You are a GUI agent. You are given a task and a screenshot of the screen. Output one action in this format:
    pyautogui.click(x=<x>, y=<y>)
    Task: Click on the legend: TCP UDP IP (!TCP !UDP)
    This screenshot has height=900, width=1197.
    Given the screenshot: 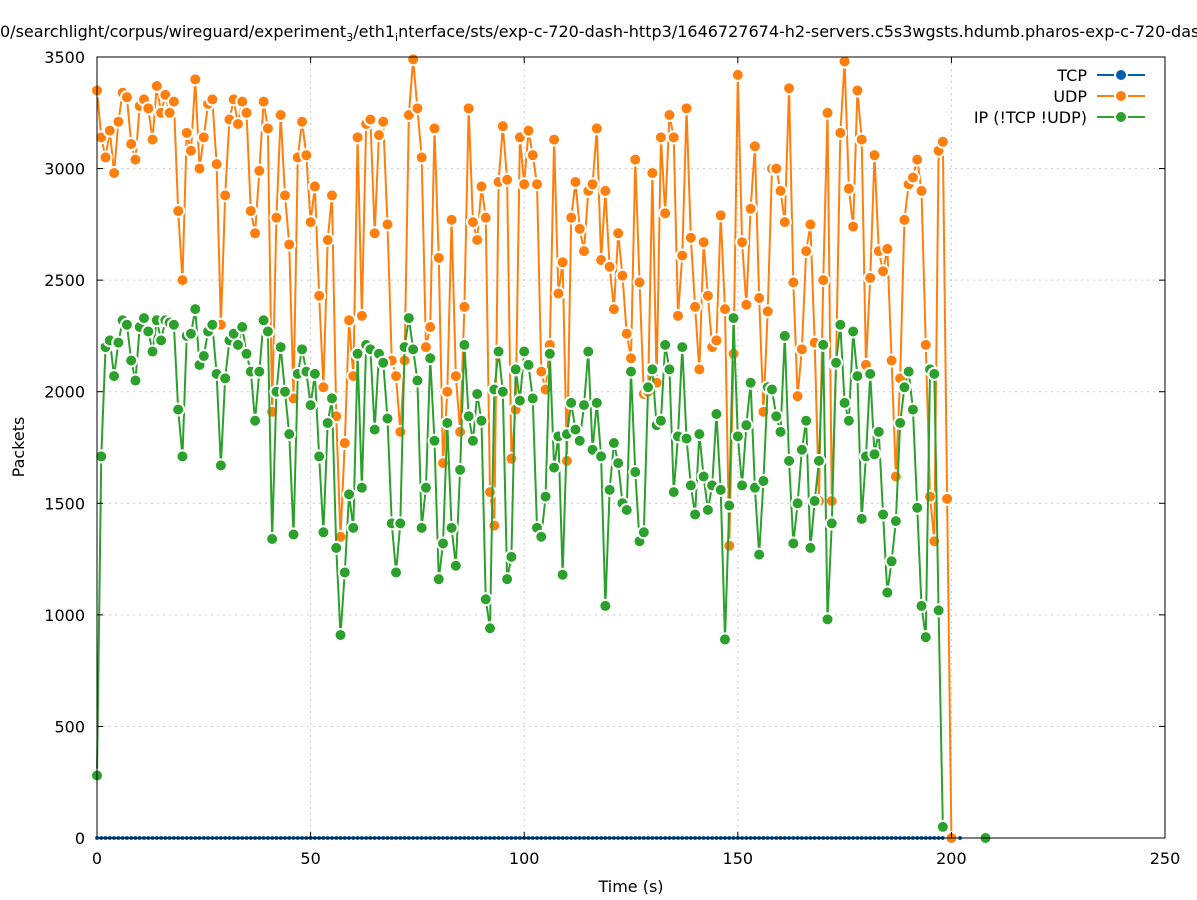 What is the action you would take?
    pyautogui.click(x=1059, y=96)
    